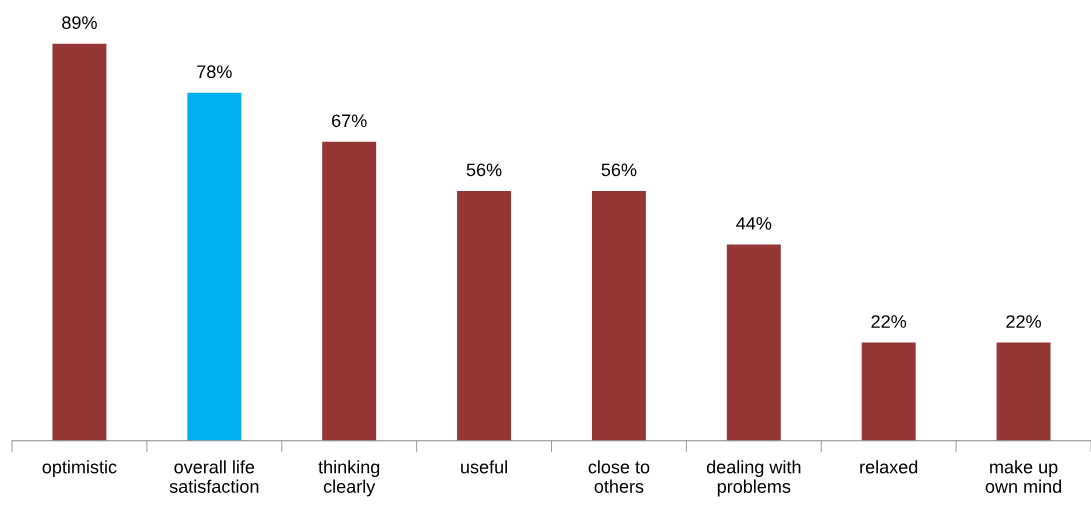 The image size is (1091, 531). I want to click on data-label: 44%, so click(754, 223).